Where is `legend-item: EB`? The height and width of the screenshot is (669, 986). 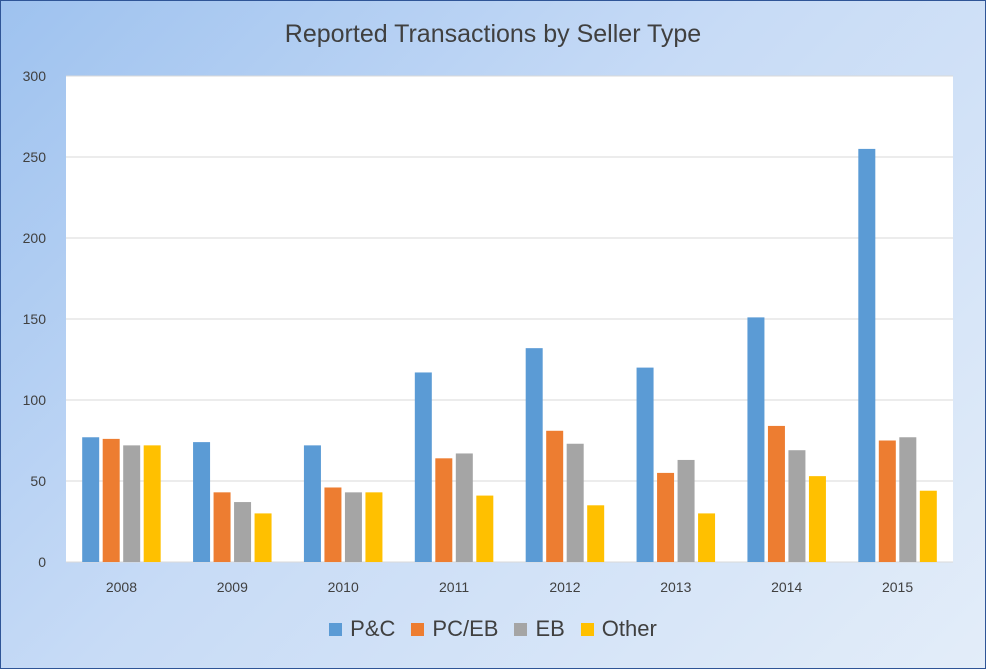 legend-item: EB is located at coordinates (539, 629).